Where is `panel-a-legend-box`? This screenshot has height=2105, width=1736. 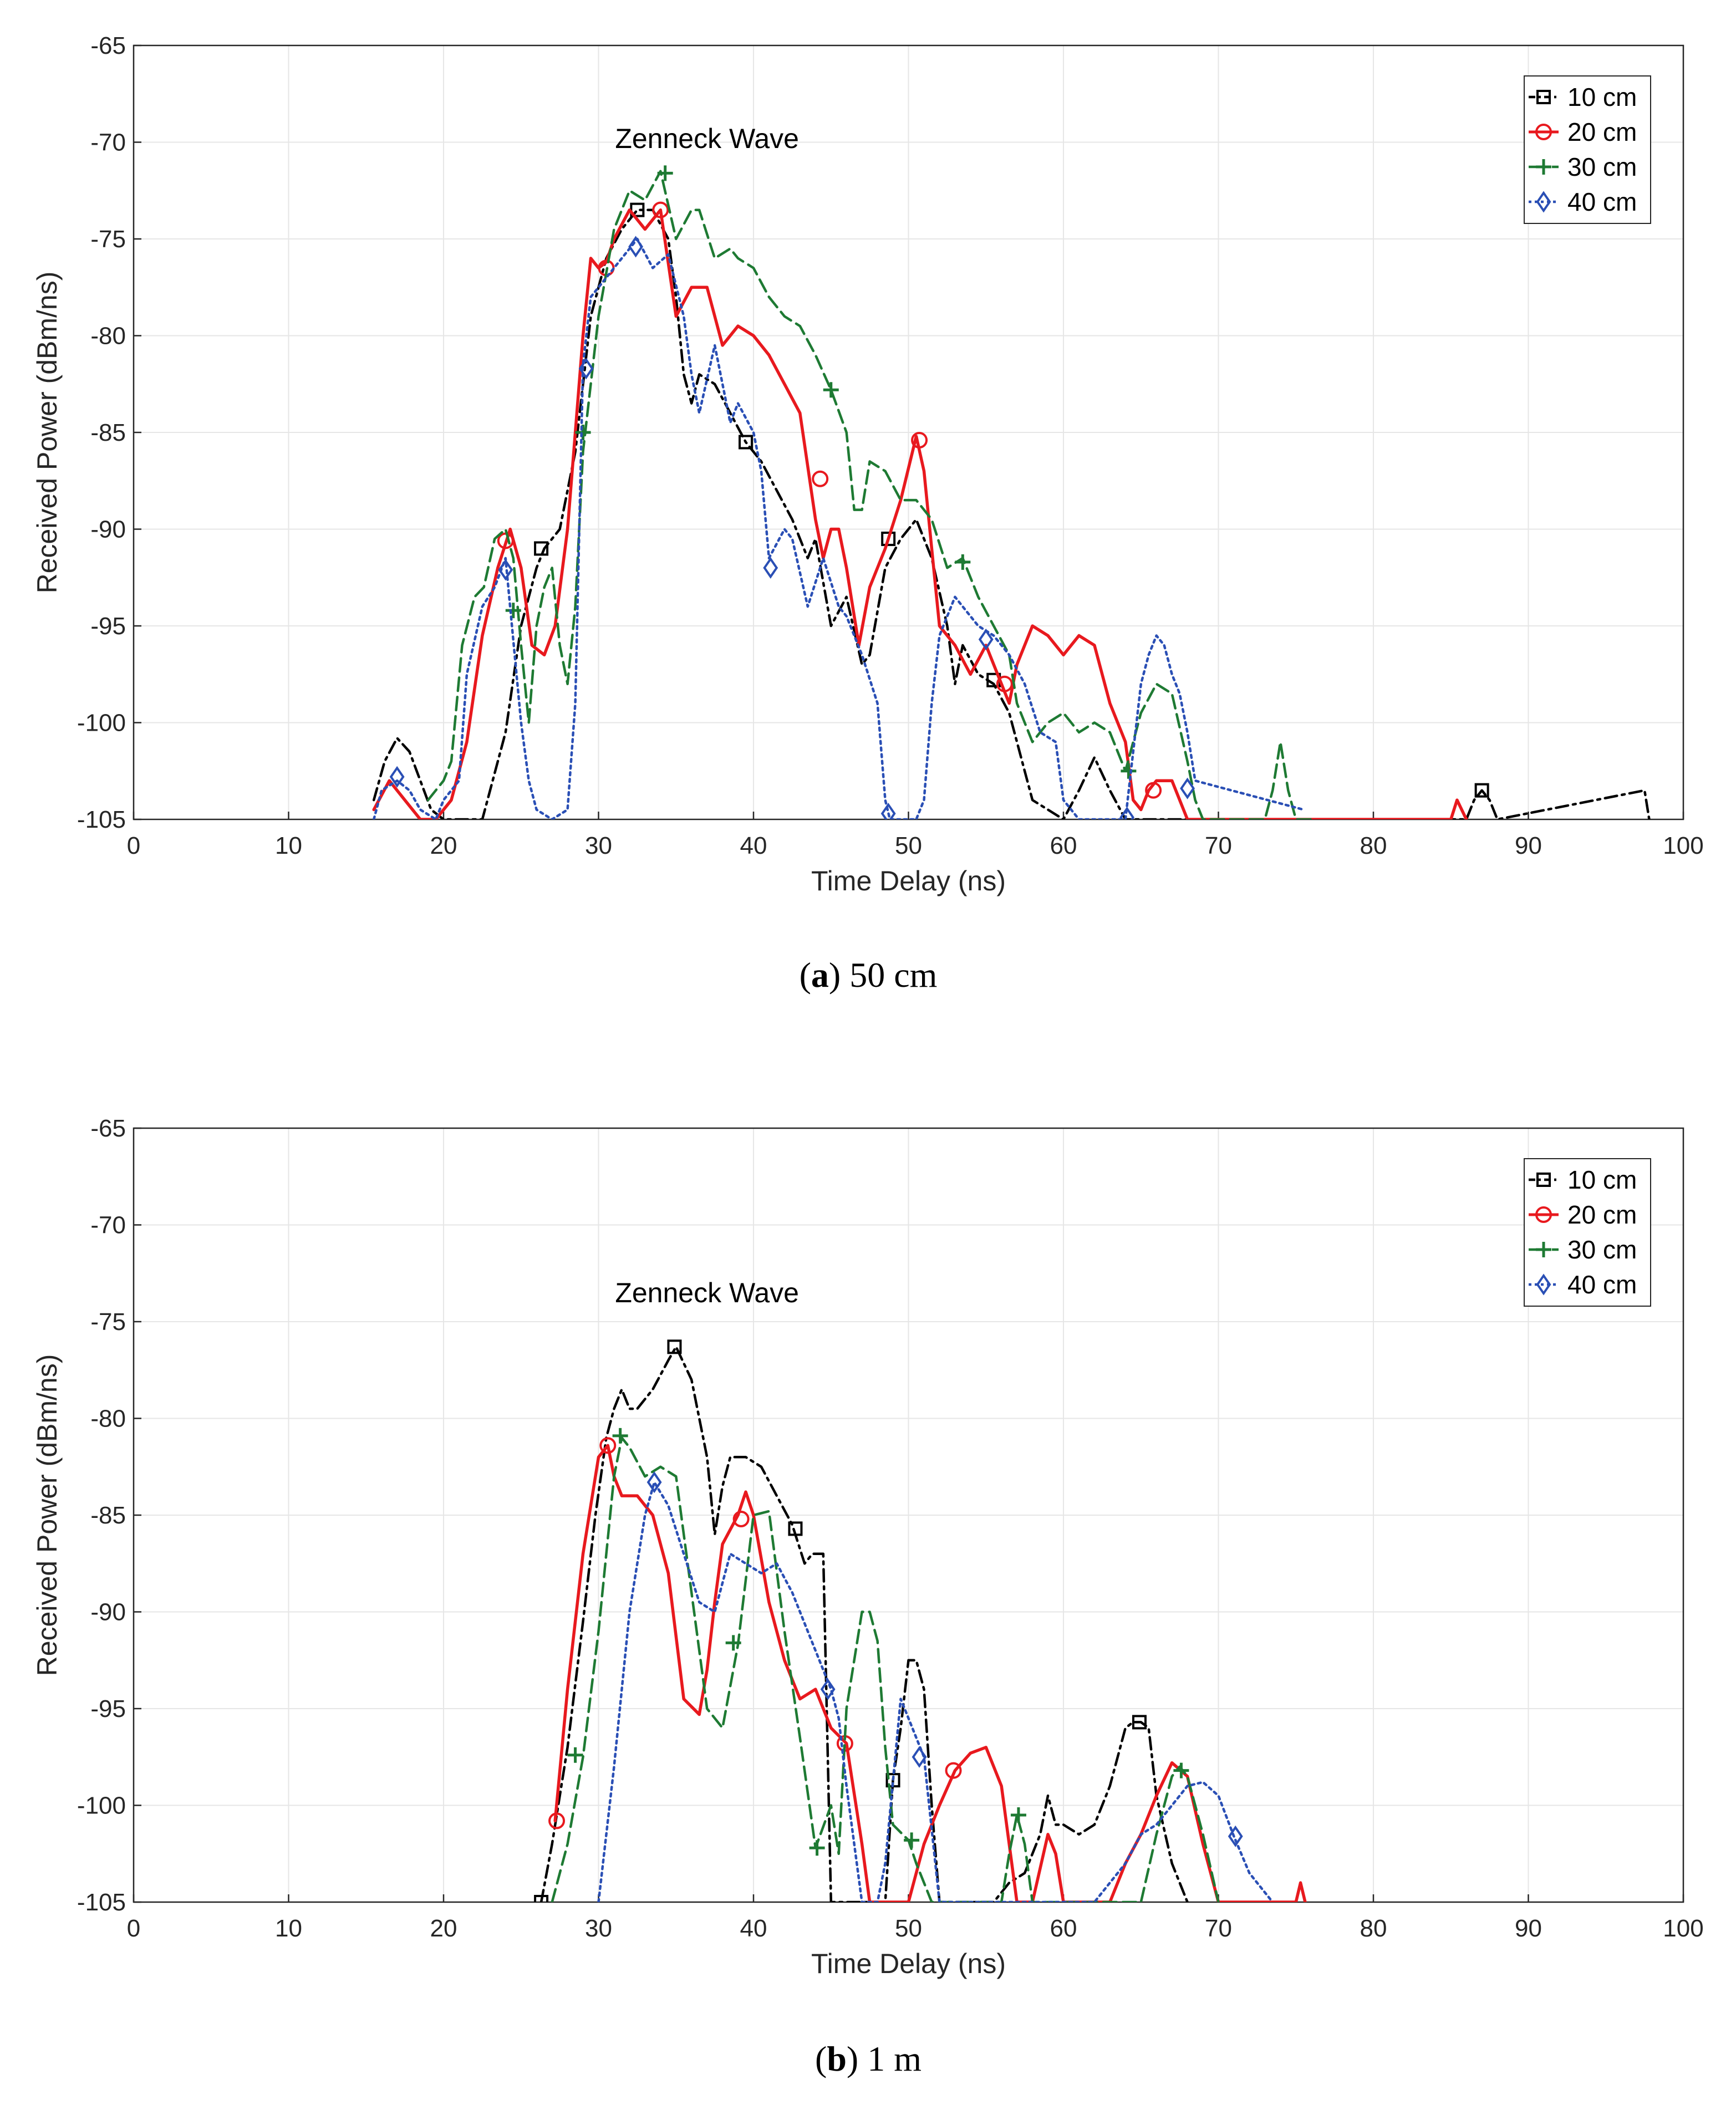
panel-a-legend-box is located at coordinates (1588, 149).